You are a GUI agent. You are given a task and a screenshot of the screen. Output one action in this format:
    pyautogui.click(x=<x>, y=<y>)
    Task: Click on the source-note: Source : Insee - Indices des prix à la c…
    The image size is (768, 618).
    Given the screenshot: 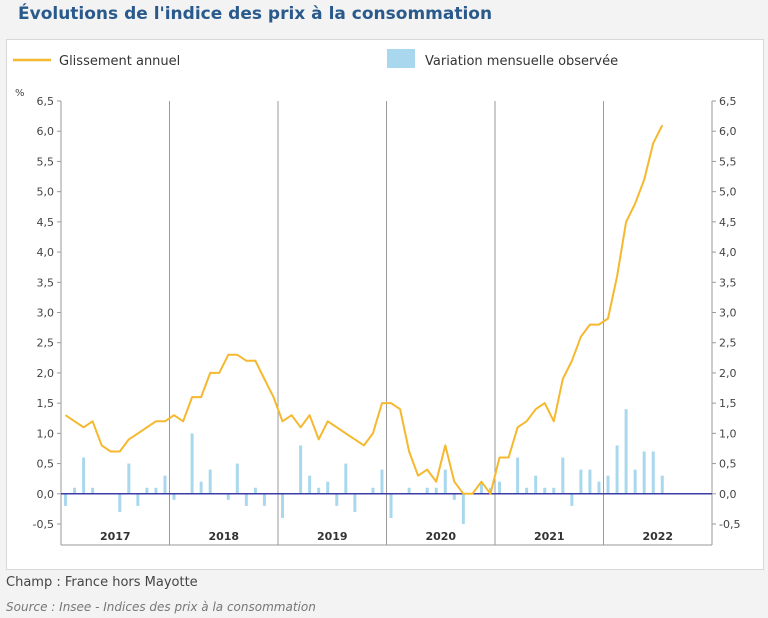 What is the action you would take?
    pyautogui.click(x=161, y=607)
    